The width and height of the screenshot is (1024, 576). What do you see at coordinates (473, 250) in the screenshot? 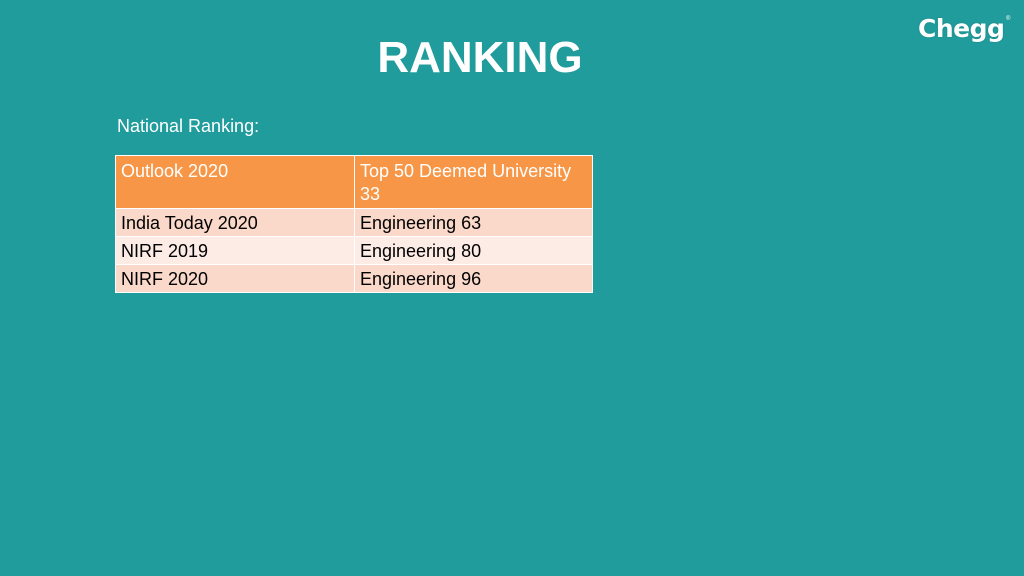
I see `table-cell: Engineering 80` at bounding box center [473, 250].